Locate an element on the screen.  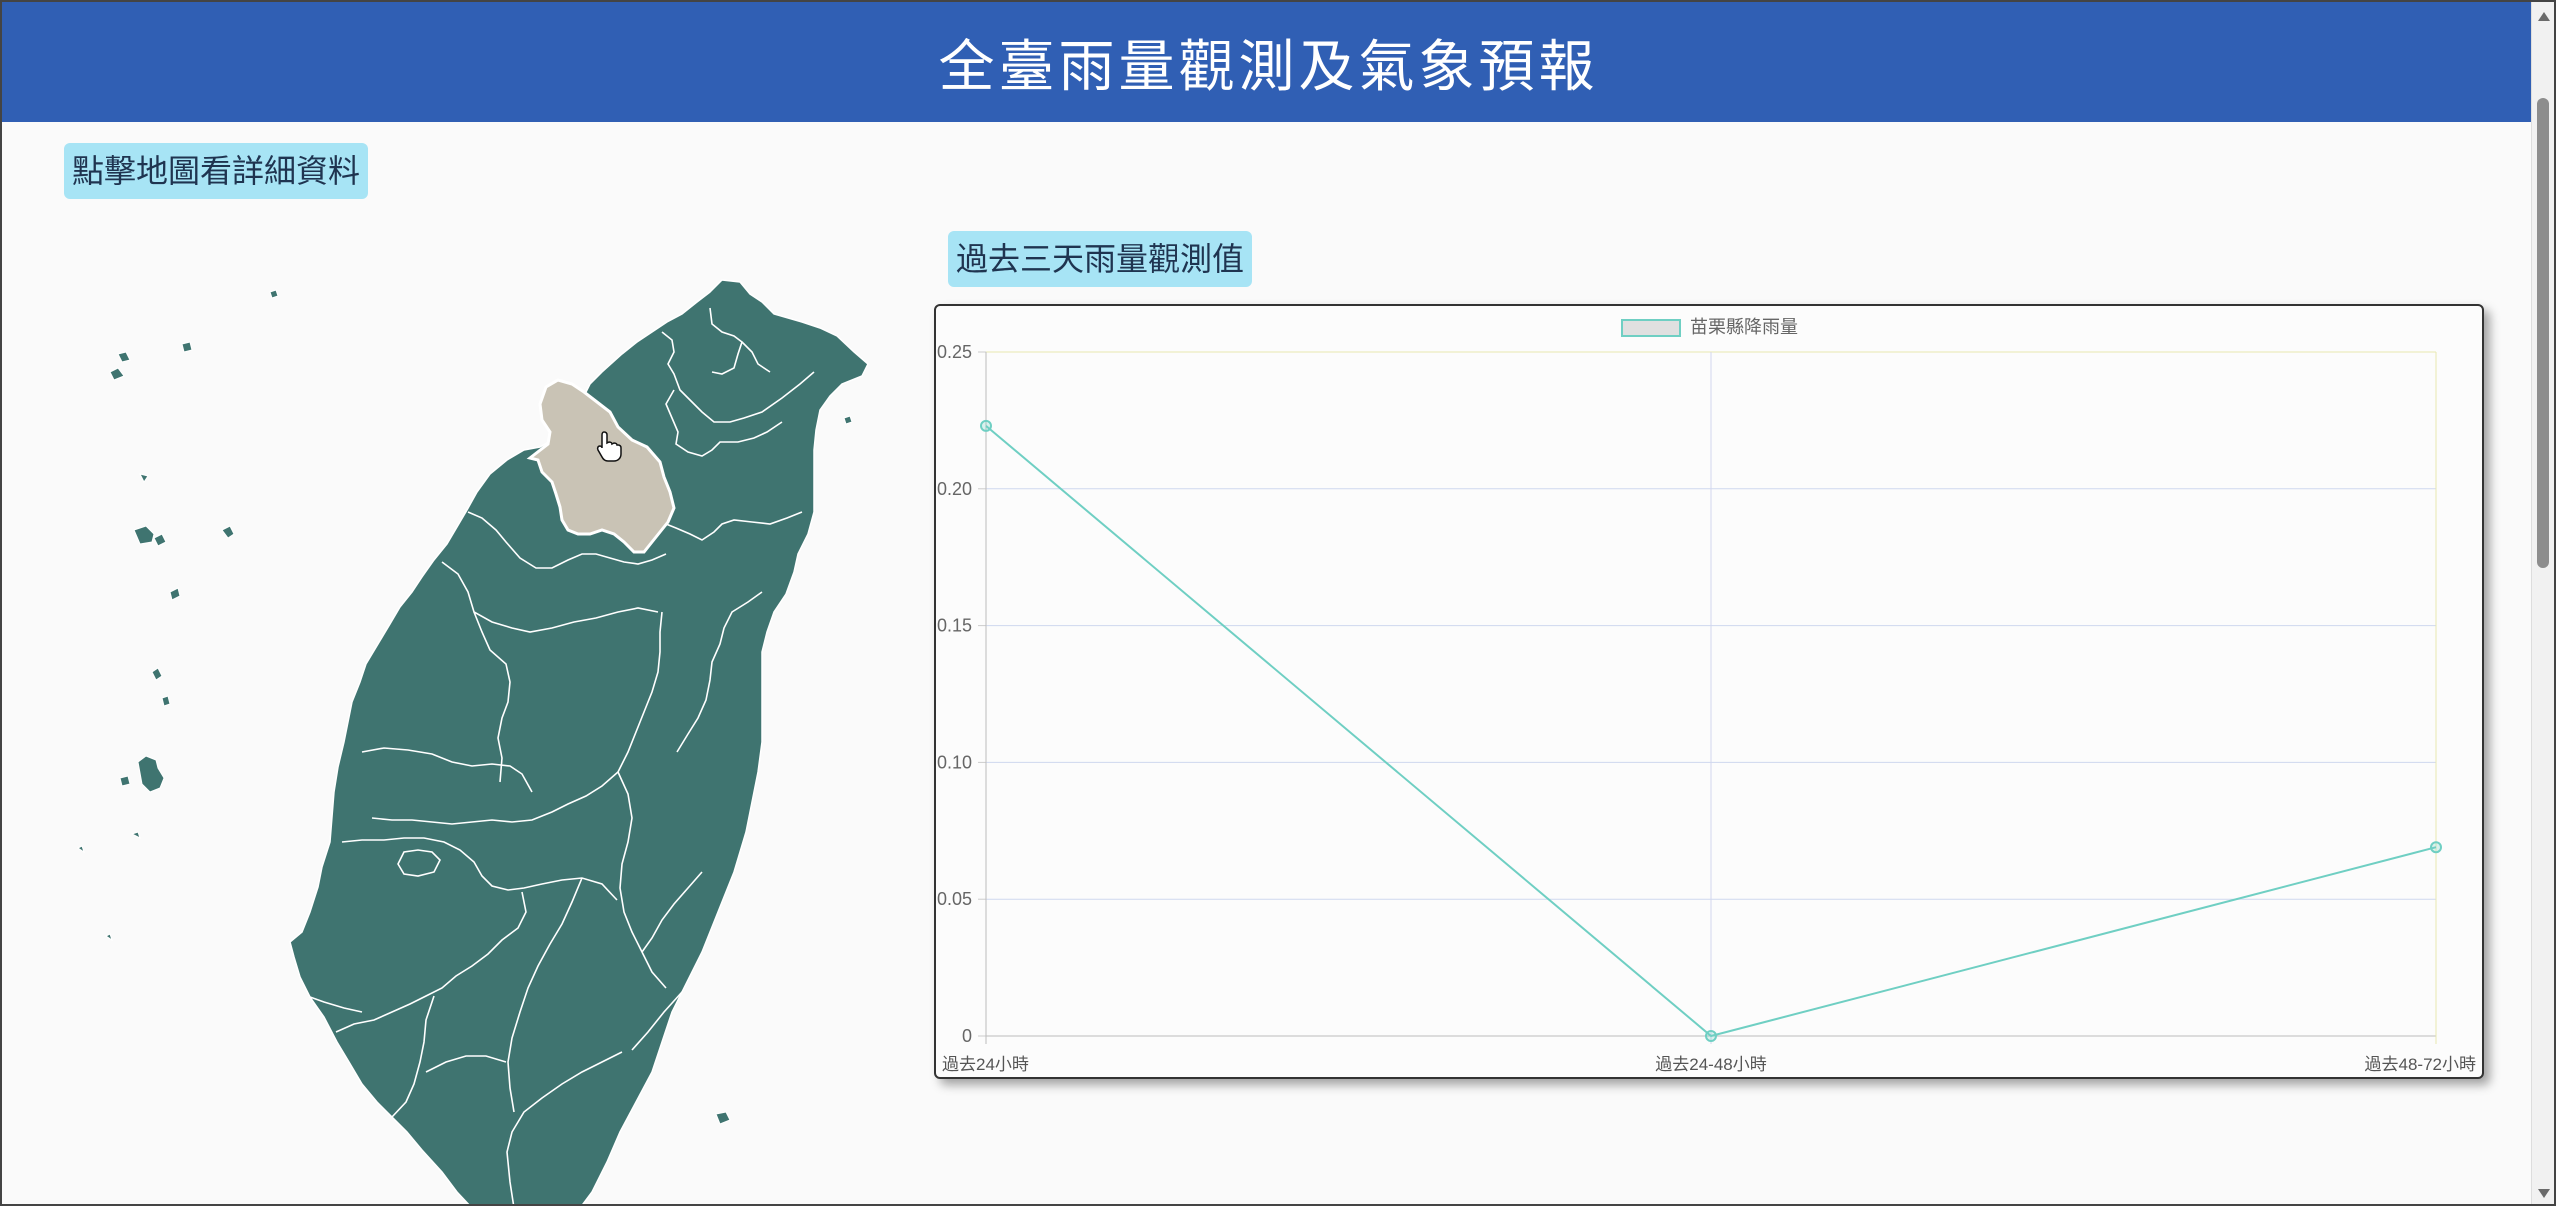
scrollbar-thumb is located at coordinates (2543, 333).